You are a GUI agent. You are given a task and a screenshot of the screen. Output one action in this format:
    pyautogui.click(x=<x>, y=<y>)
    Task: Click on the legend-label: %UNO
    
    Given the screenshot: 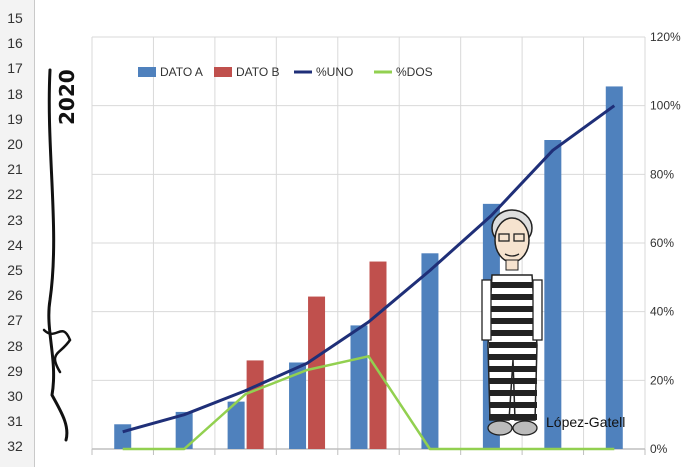 What is the action you would take?
    pyautogui.click(x=334, y=72)
    